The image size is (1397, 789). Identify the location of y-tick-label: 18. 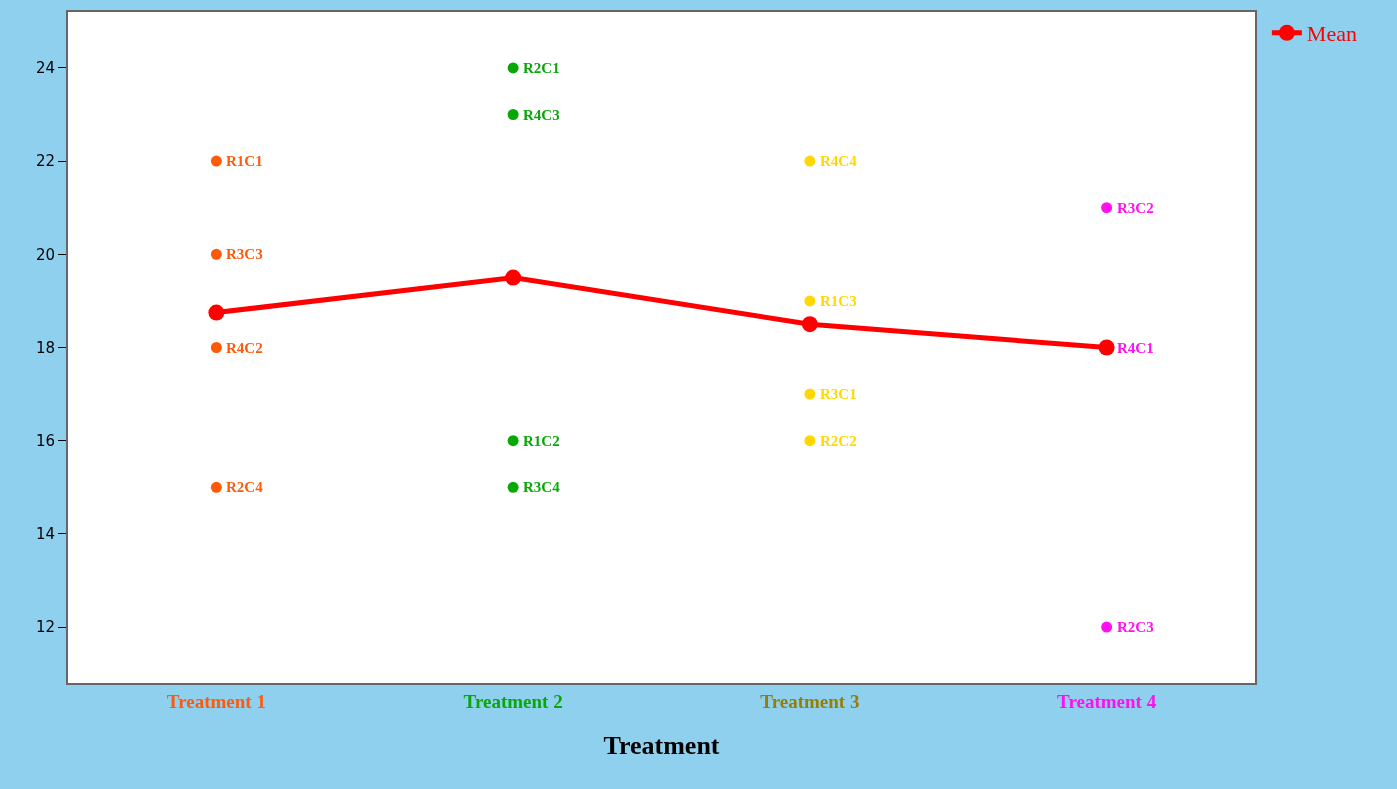
(45, 347).